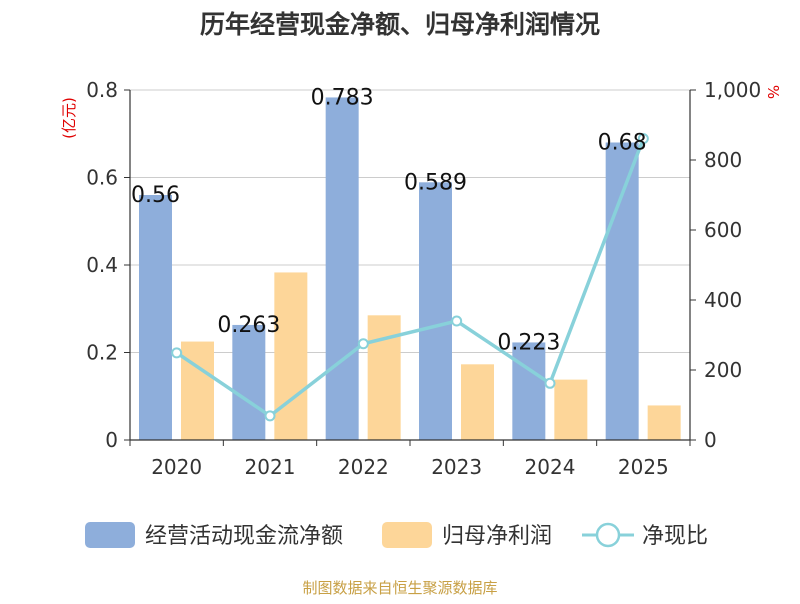 The width and height of the screenshot is (800, 604). Describe the element at coordinates (244, 536) in the screenshot. I see `legend-label-cash-flow: 经营活动现金流净额` at that location.